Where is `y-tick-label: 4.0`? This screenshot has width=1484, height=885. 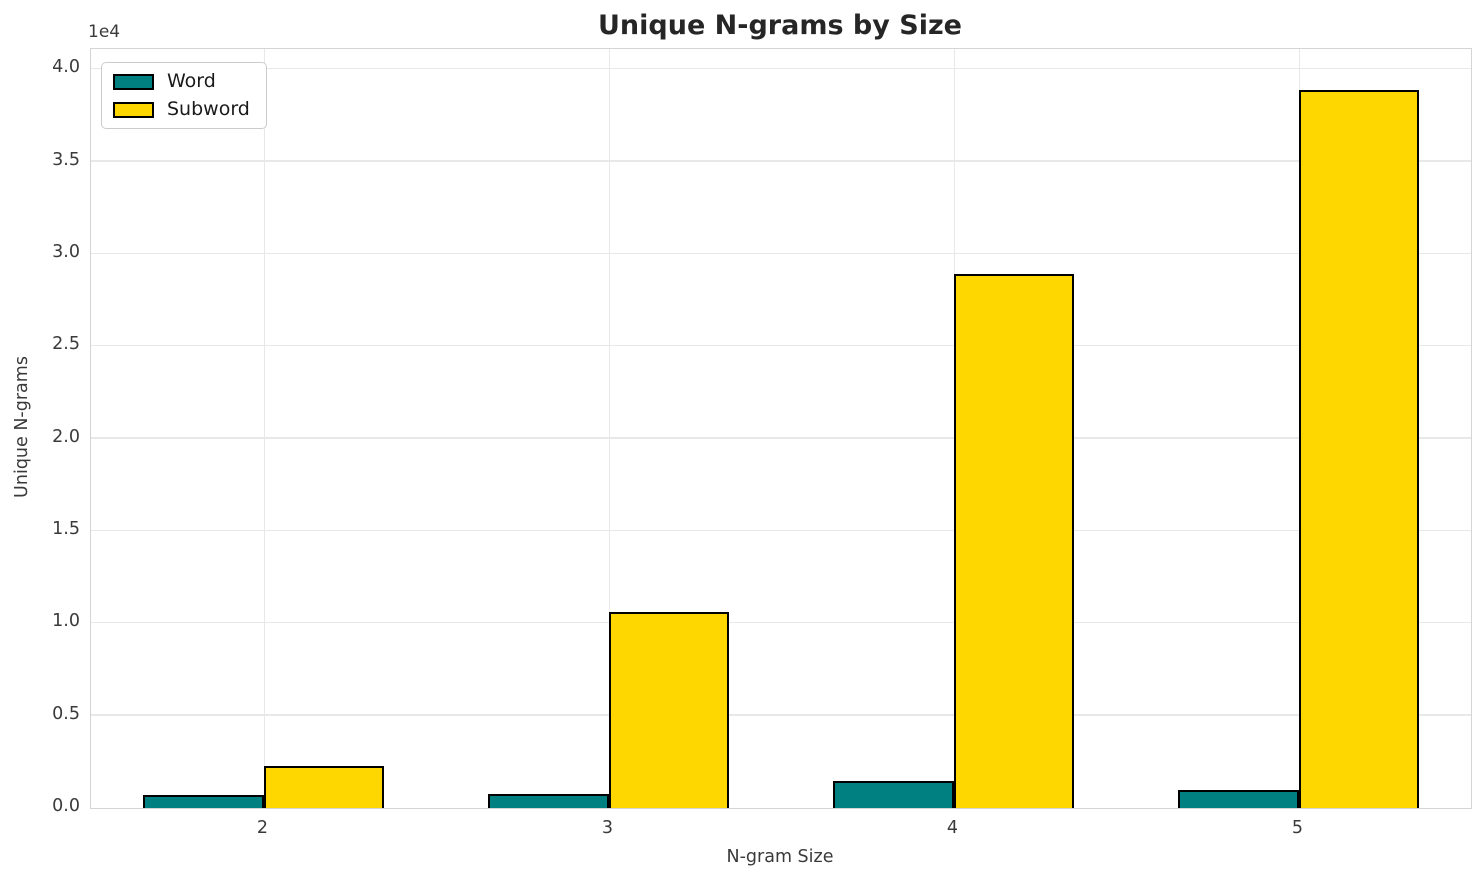
y-tick-label: 4.0 is located at coordinates (66, 67).